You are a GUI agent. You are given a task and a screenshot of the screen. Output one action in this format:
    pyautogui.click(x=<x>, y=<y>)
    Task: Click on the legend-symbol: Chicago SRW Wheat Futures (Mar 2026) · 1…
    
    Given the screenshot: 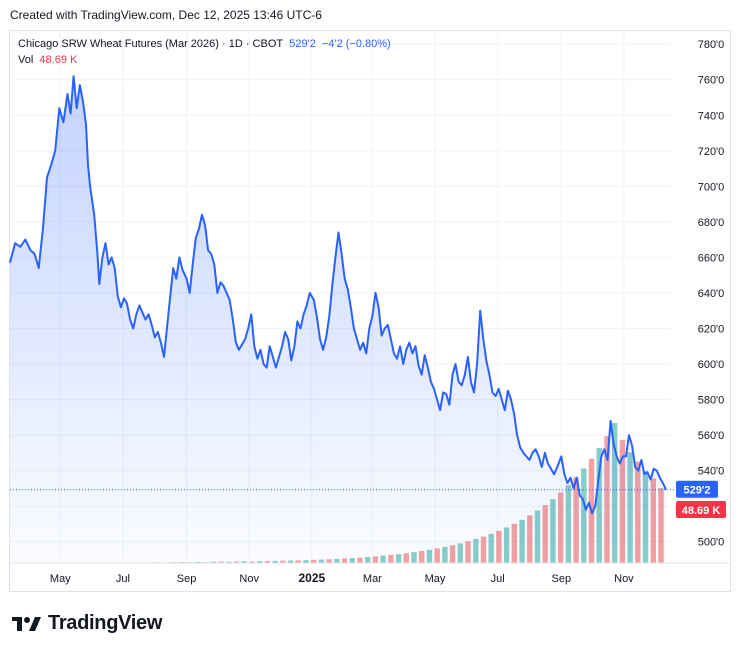 What is the action you would take?
    pyautogui.click(x=151, y=44)
    